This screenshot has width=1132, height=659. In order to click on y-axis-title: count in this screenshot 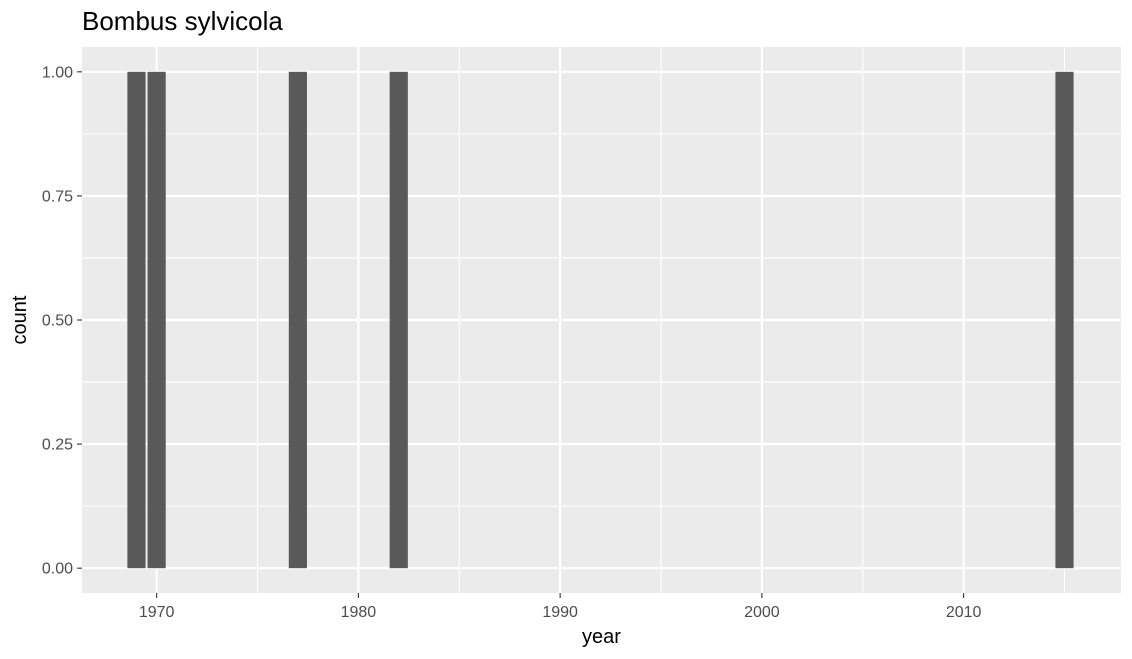, I will do `click(20, 319)`.